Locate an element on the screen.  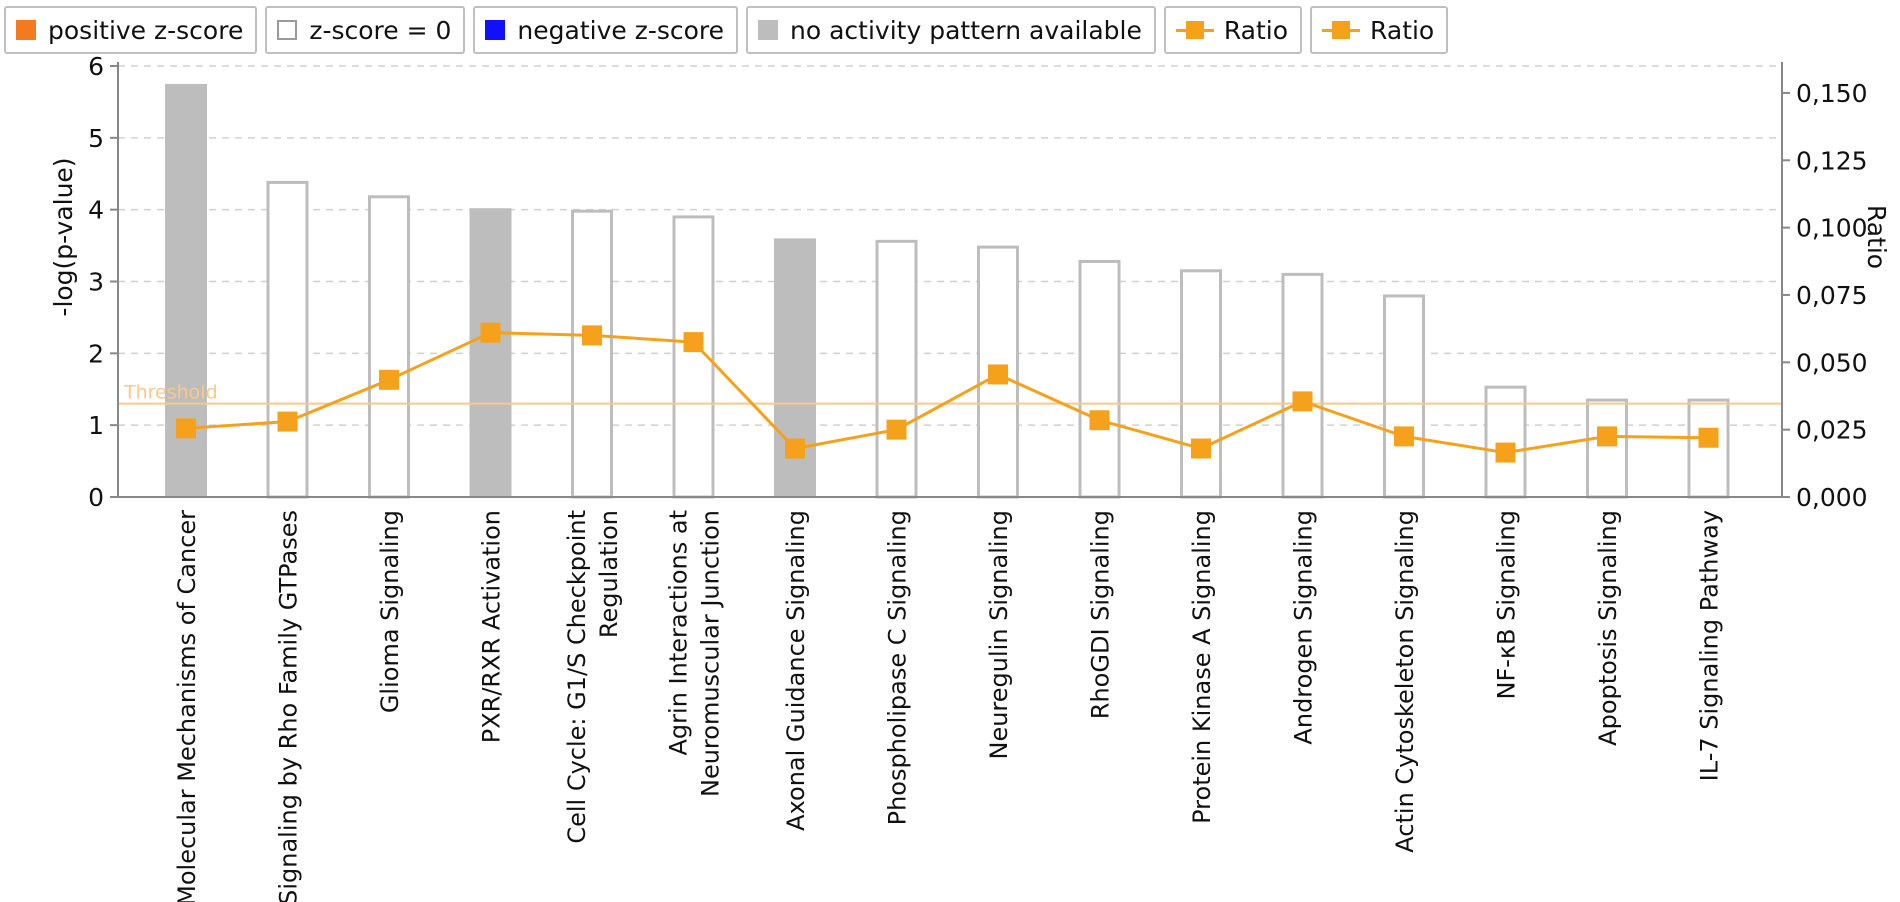
left-tick-label: 4 is located at coordinates (96, 210).